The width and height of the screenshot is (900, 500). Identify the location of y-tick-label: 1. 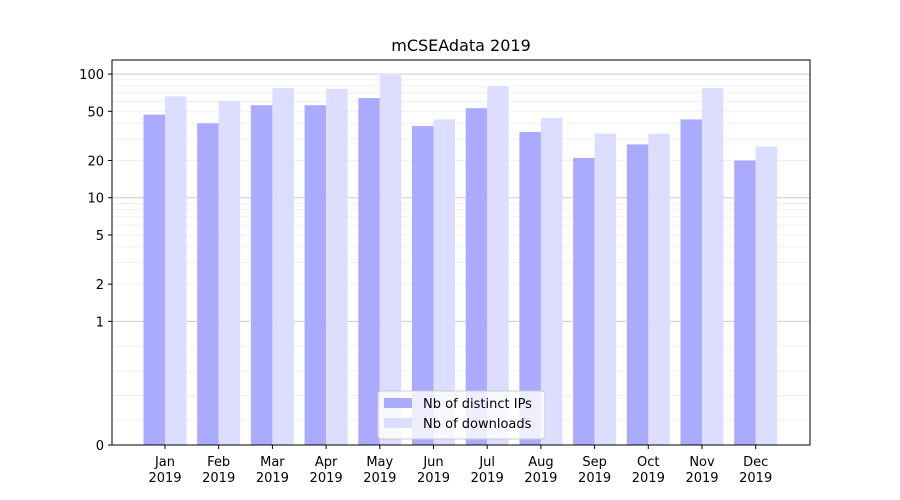
(100, 322).